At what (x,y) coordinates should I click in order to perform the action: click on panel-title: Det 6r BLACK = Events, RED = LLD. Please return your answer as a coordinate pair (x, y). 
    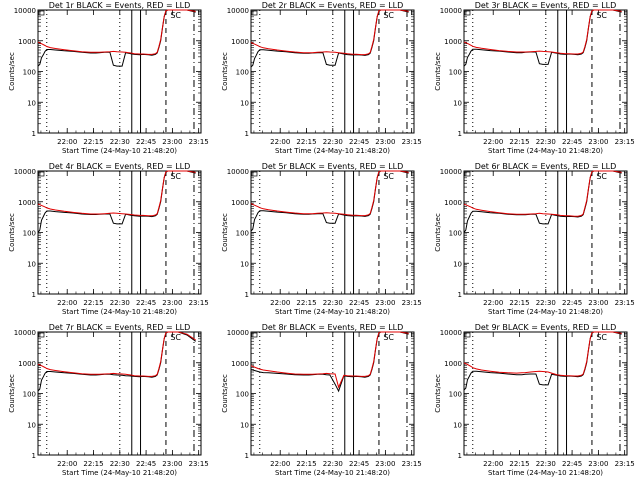
    Looking at the image, I should click on (546, 166).